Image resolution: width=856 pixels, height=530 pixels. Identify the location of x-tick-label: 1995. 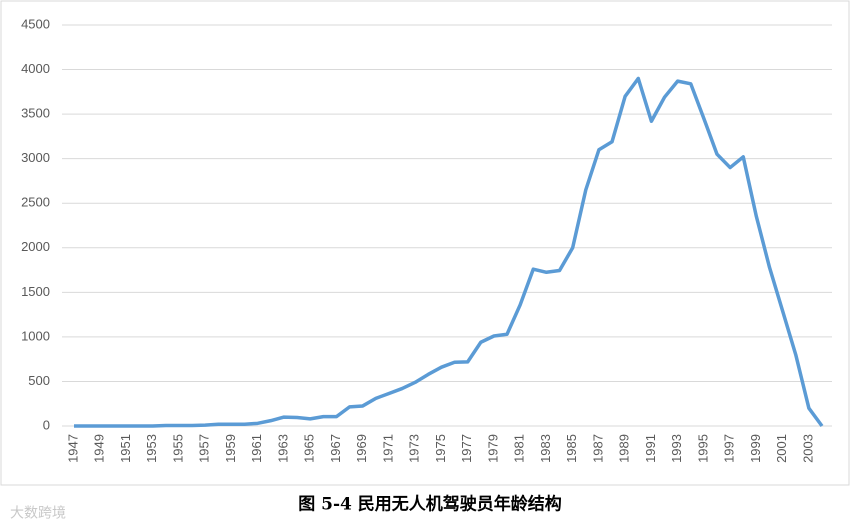
(702, 448).